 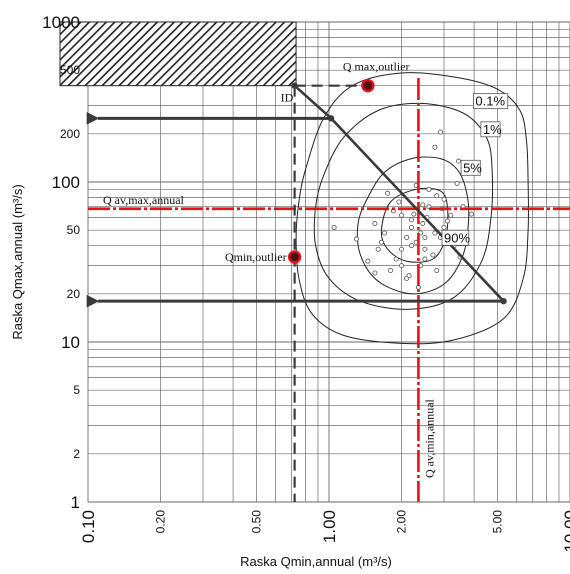 What do you see at coordinates (75, 502) in the screenshot?
I see `y-tick-label: 1` at bounding box center [75, 502].